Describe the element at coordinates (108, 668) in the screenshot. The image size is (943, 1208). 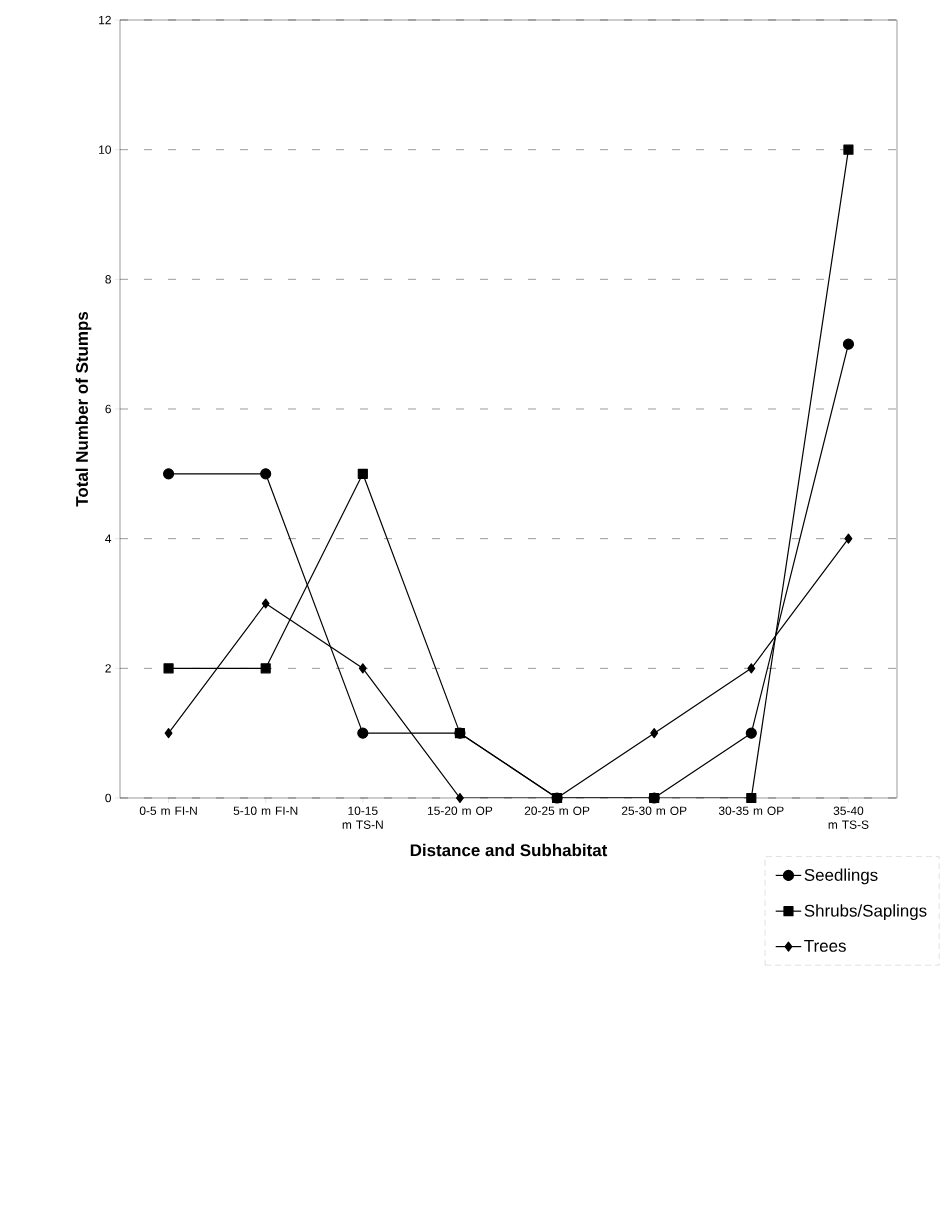
I see `y-tick-label: 2` at that location.